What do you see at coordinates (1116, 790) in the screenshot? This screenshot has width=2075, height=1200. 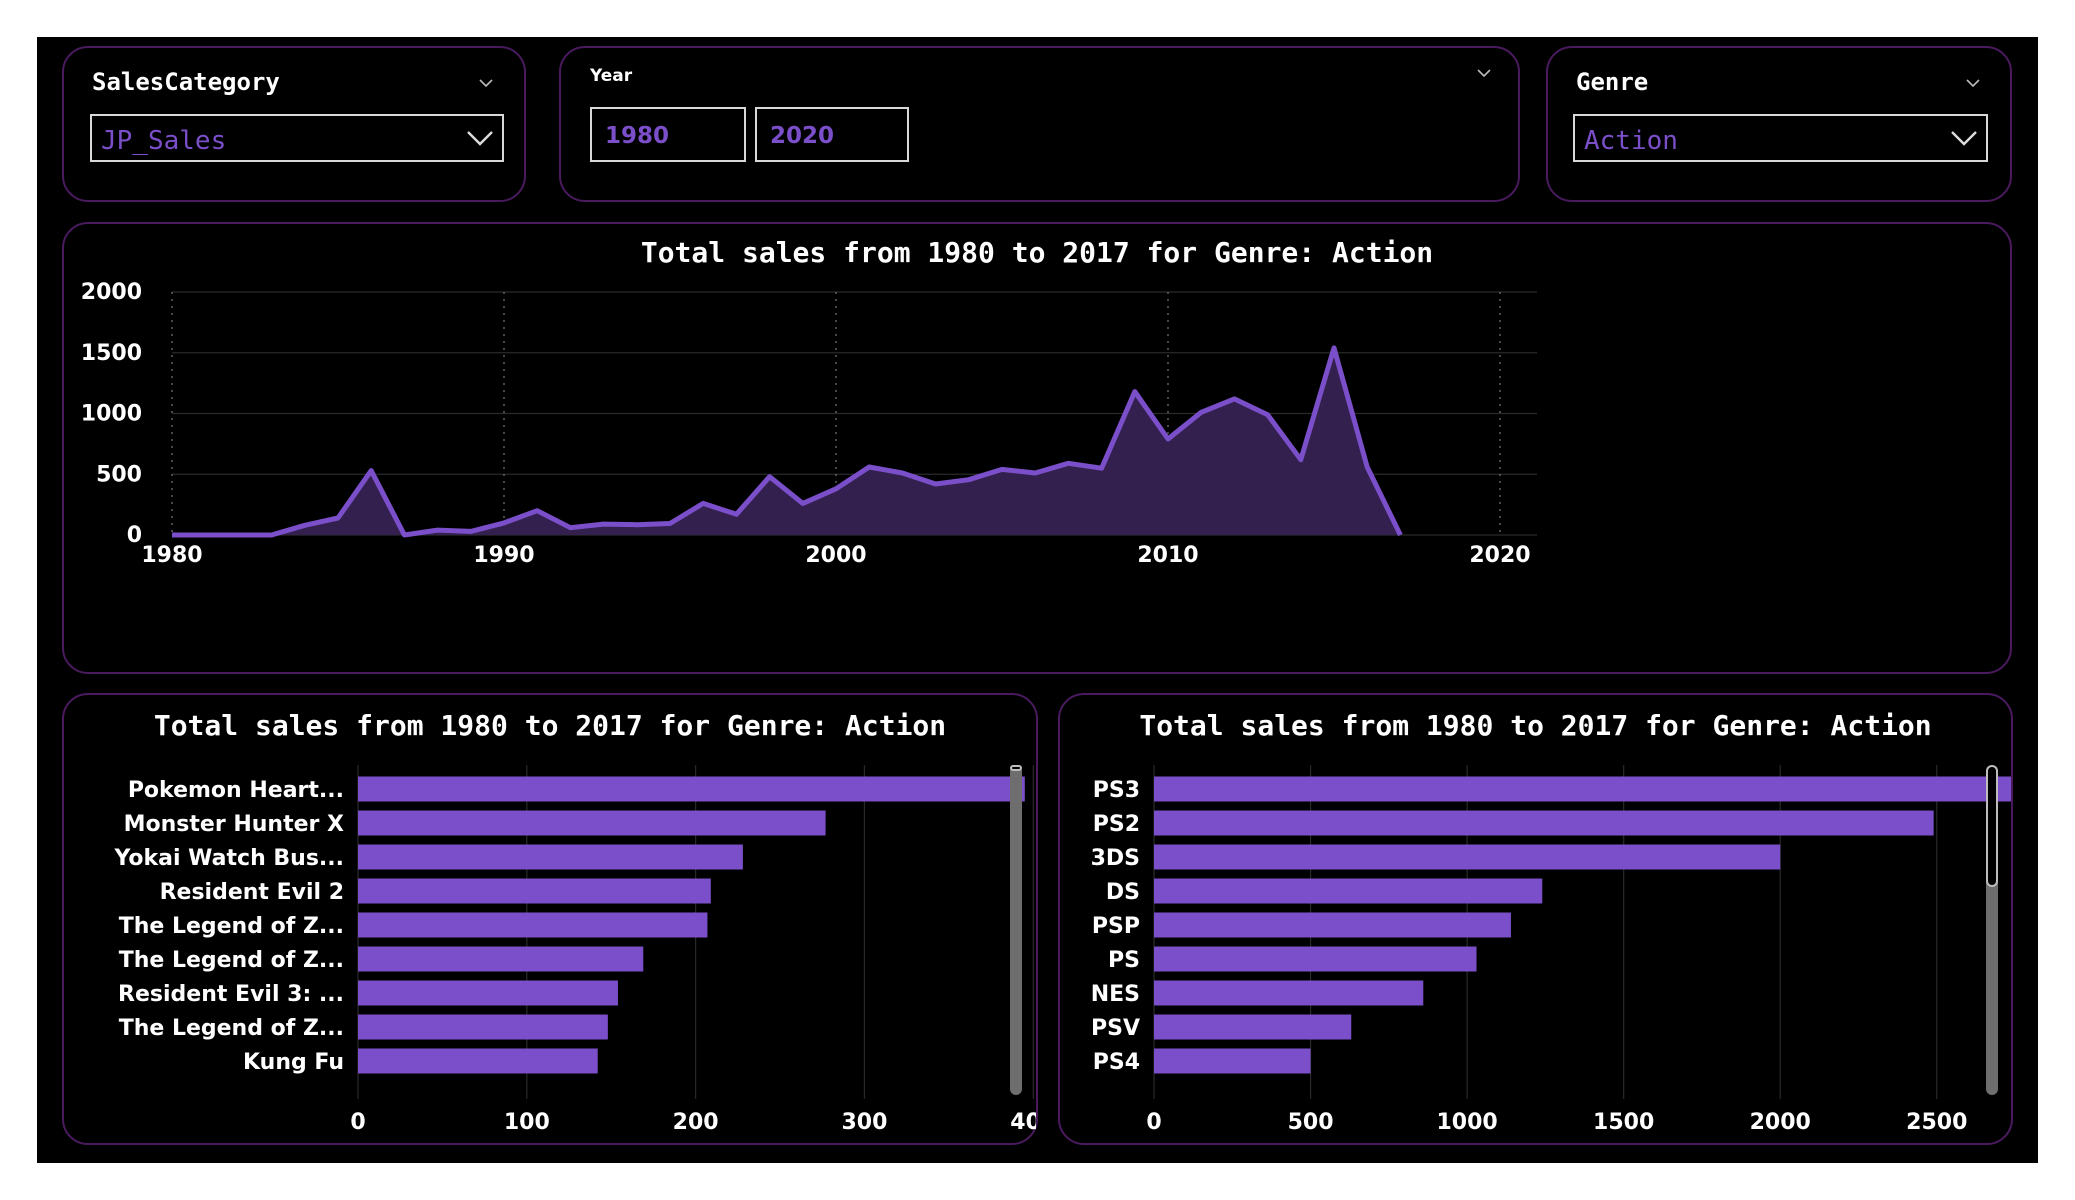 I see `category-label: PS3` at bounding box center [1116, 790].